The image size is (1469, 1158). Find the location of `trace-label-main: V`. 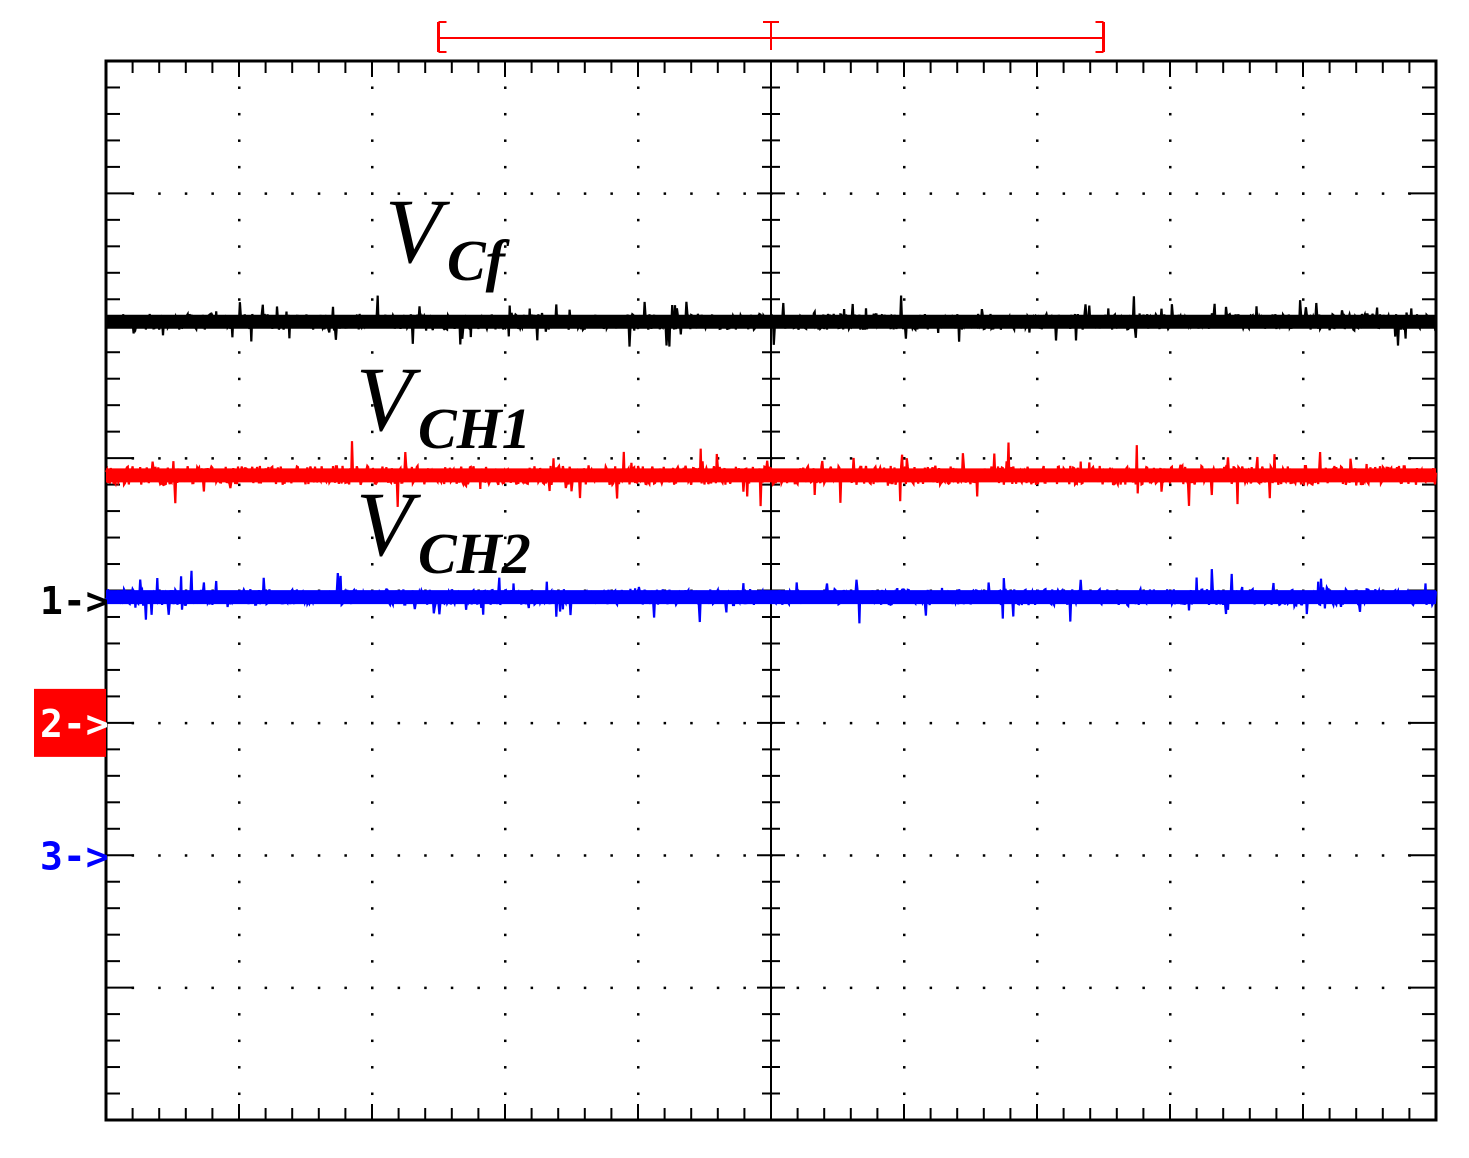

trace-label-main: V is located at coordinates (389, 399).